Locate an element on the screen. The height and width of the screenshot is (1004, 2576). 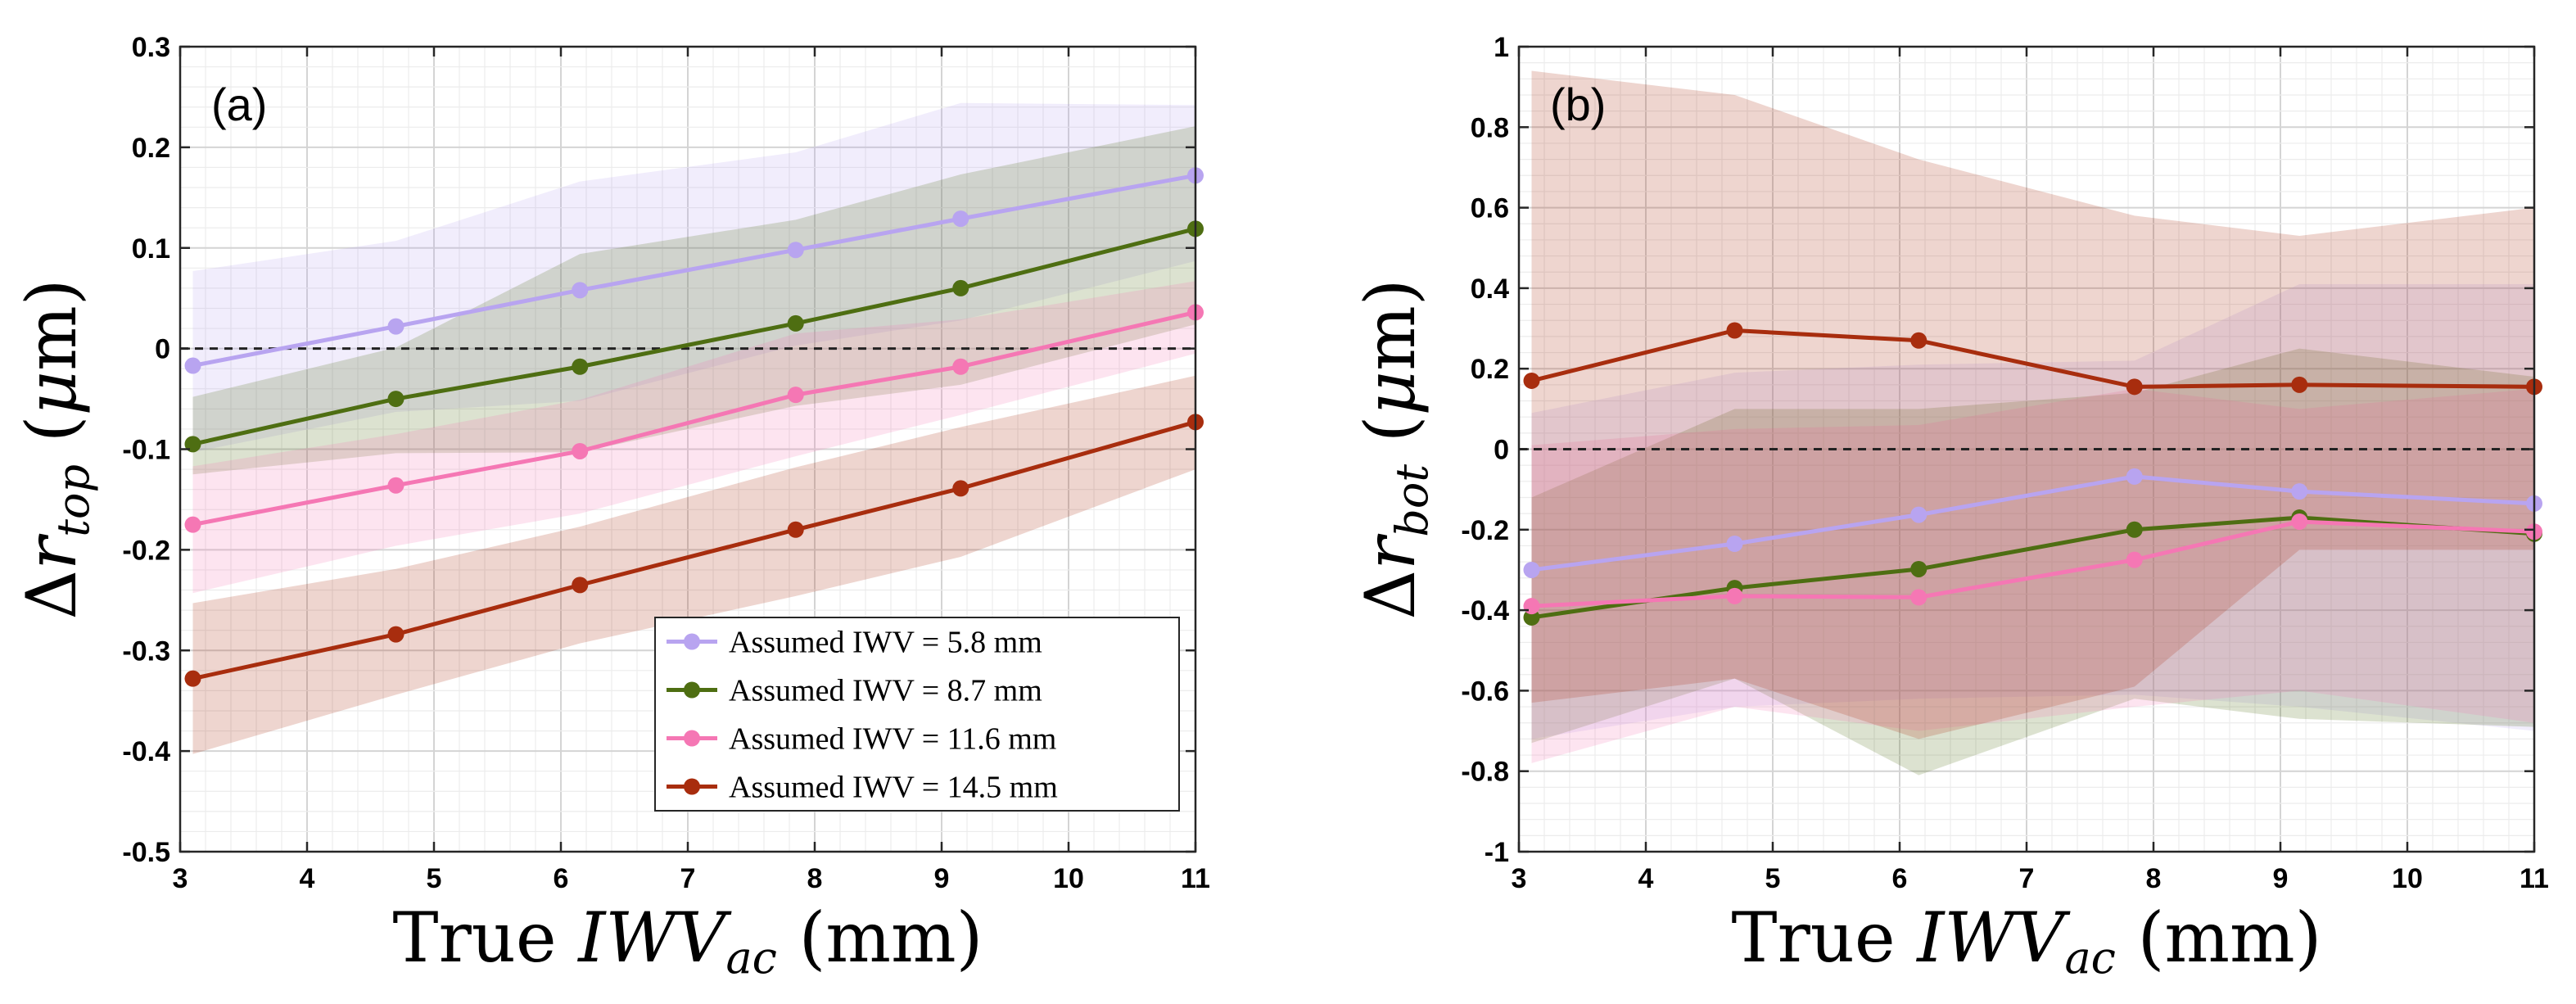
y-tick-label: -0.1 is located at coordinates (146, 450).